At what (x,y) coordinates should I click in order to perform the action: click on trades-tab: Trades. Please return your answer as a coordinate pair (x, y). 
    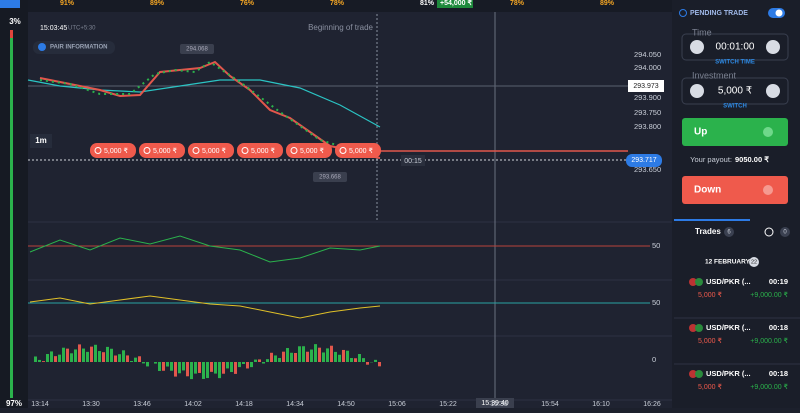
    Looking at the image, I should click on (708, 231).